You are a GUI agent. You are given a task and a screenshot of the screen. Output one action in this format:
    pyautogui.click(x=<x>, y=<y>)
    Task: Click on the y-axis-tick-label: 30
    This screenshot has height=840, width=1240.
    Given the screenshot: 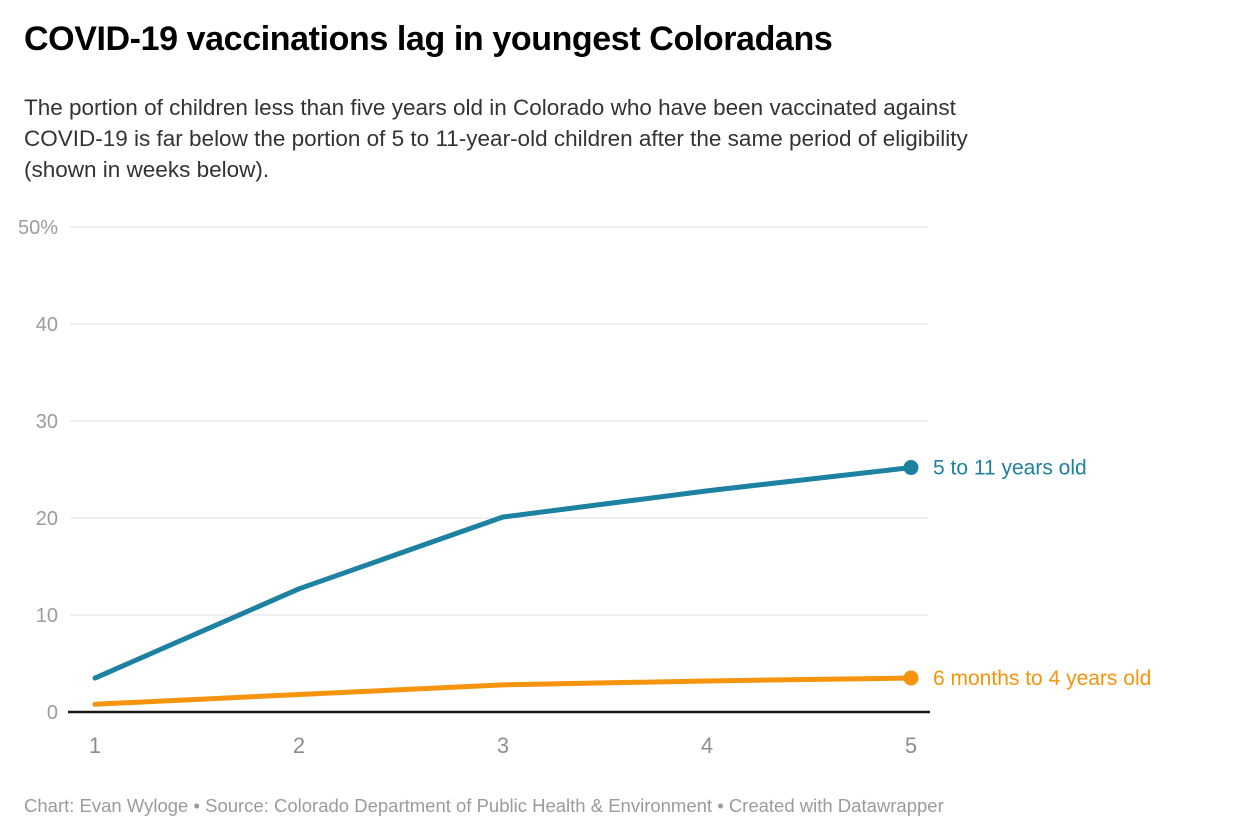 What is the action you would take?
    pyautogui.click(x=47, y=422)
    